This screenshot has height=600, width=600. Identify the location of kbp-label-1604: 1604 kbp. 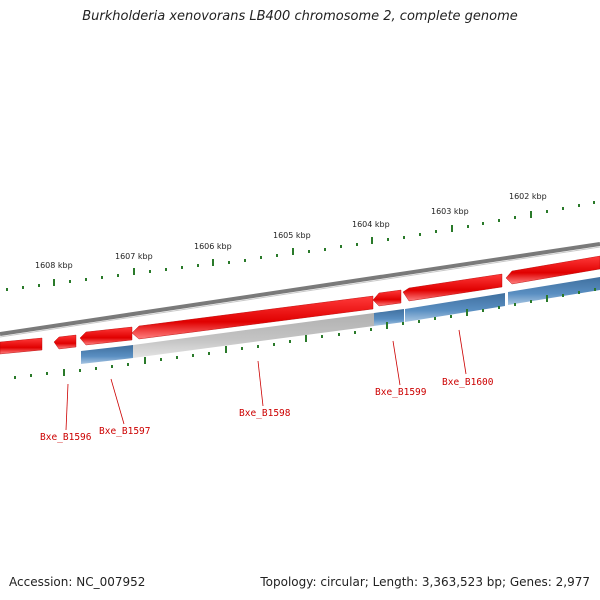
(371, 224).